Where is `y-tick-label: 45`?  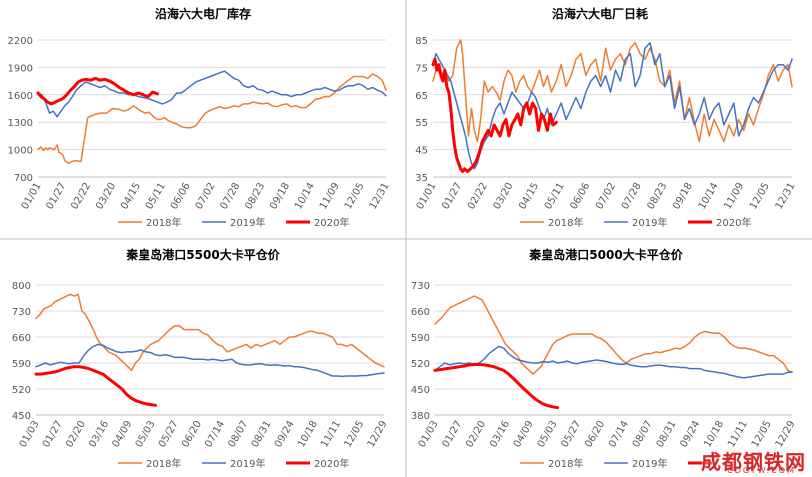
y-tick-label: 45 is located at coordinates (421, 151).